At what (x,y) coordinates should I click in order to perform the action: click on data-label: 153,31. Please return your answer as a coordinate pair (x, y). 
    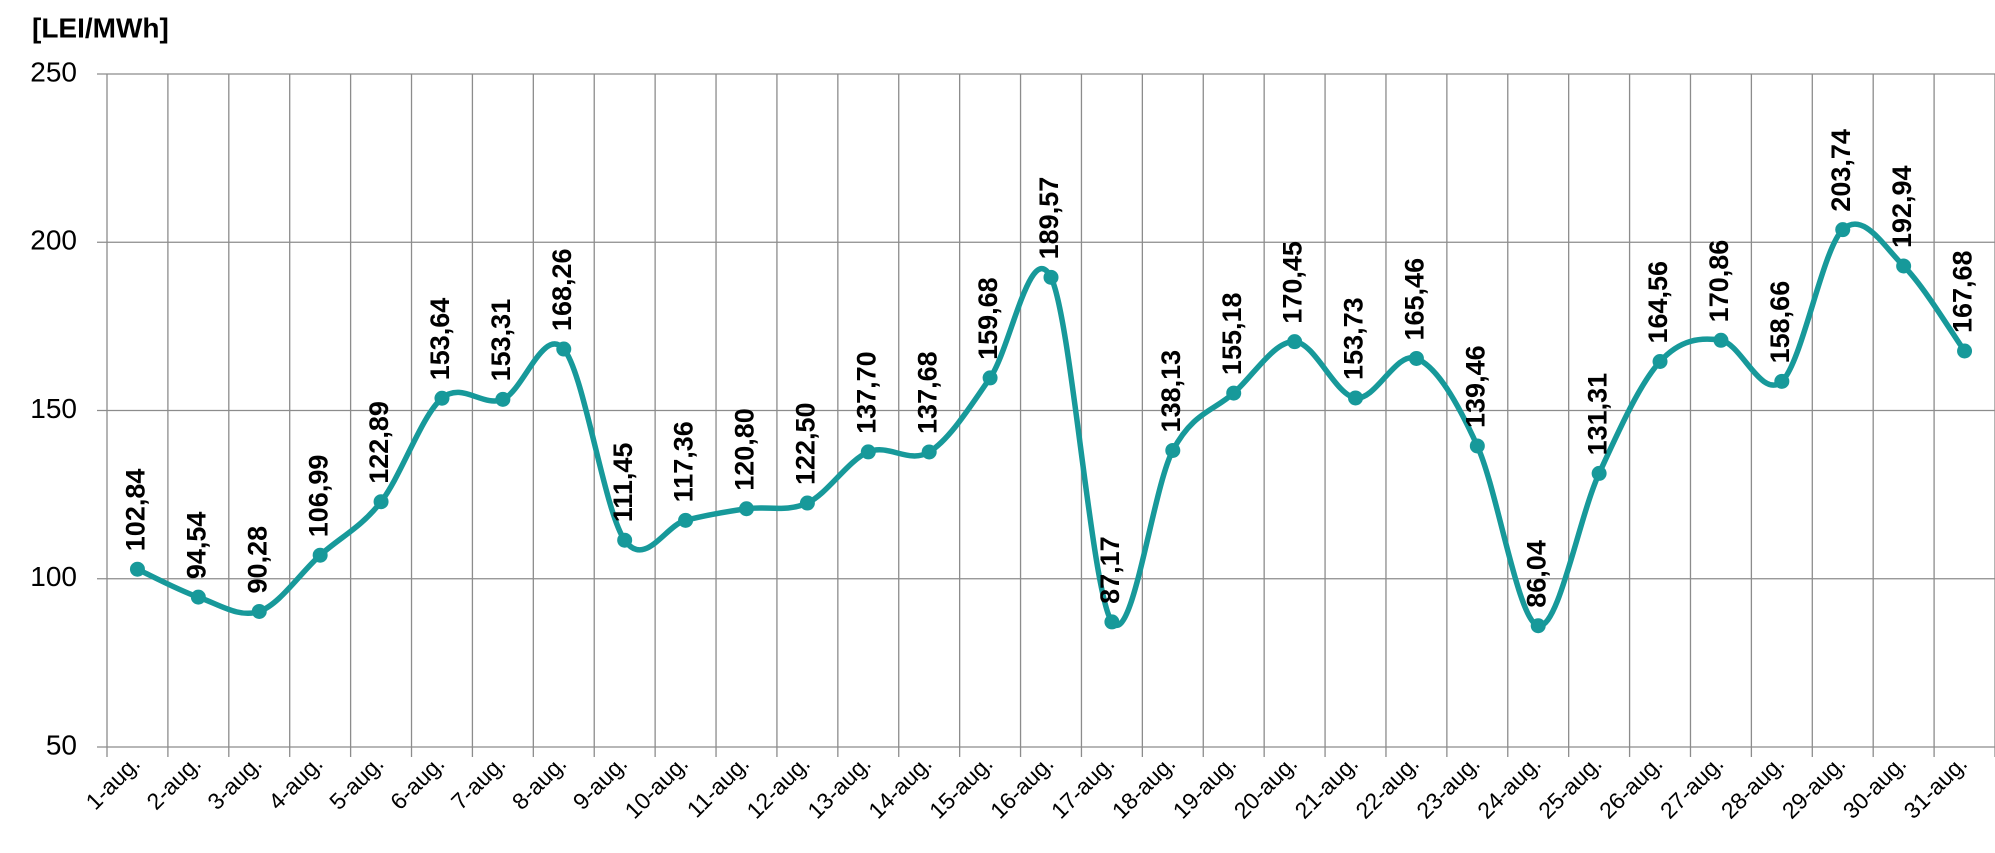
    Looking at the image, I should click on (501, 340).